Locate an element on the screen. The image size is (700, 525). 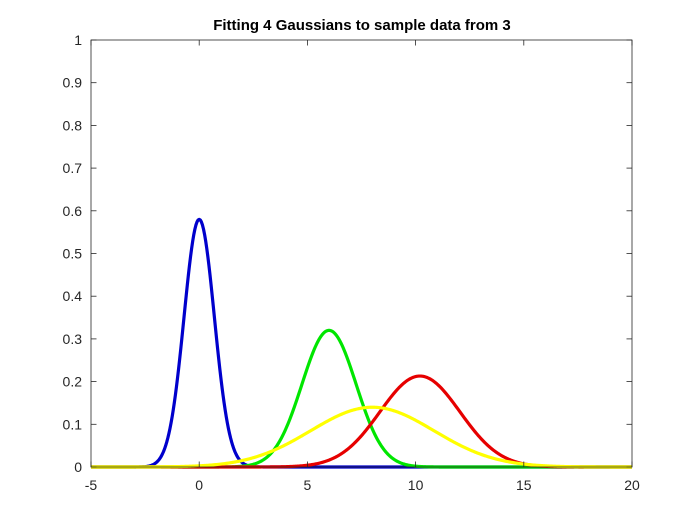
y-tick-label: 0.1 is located at coordinates (73, 424).